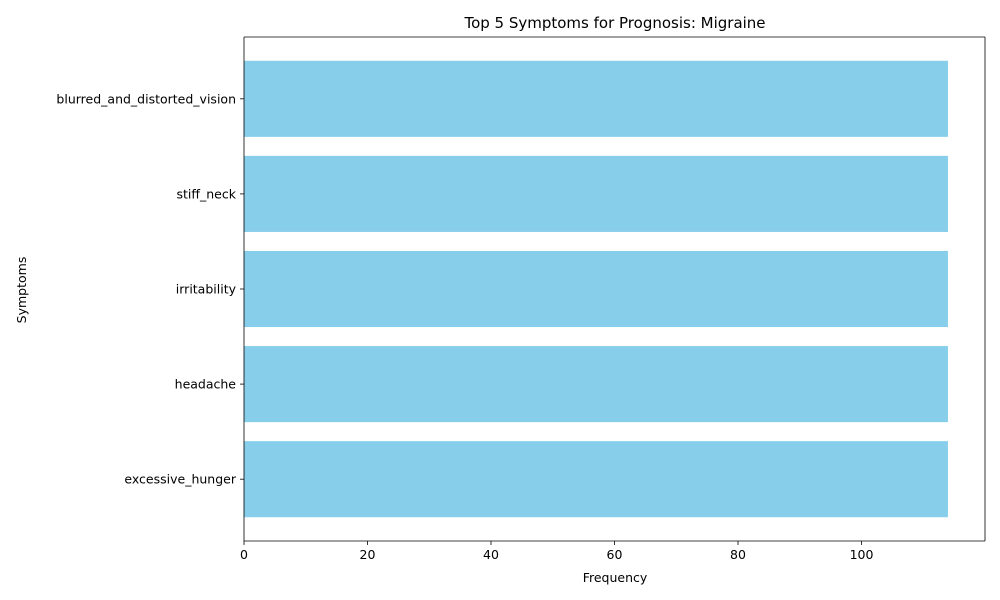 The width and height of the screenshot is (1000, 600). I want to click on bar-irritability, so click(596, 289).